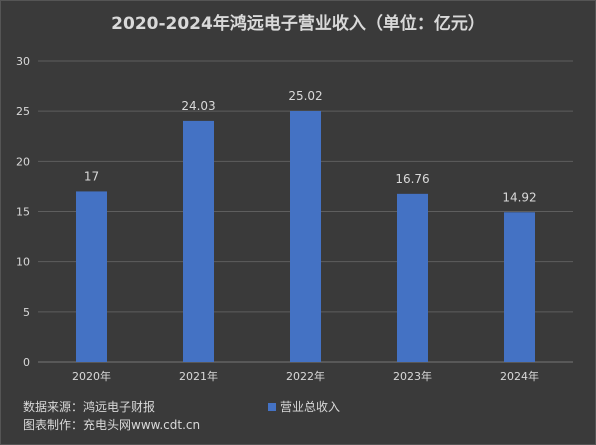 This screenshot has width=596, height=445. What do you see at coordinates (23, 262) in the screenshot?
I see `y-tick-label: 10` at bounding box center [23, 262].